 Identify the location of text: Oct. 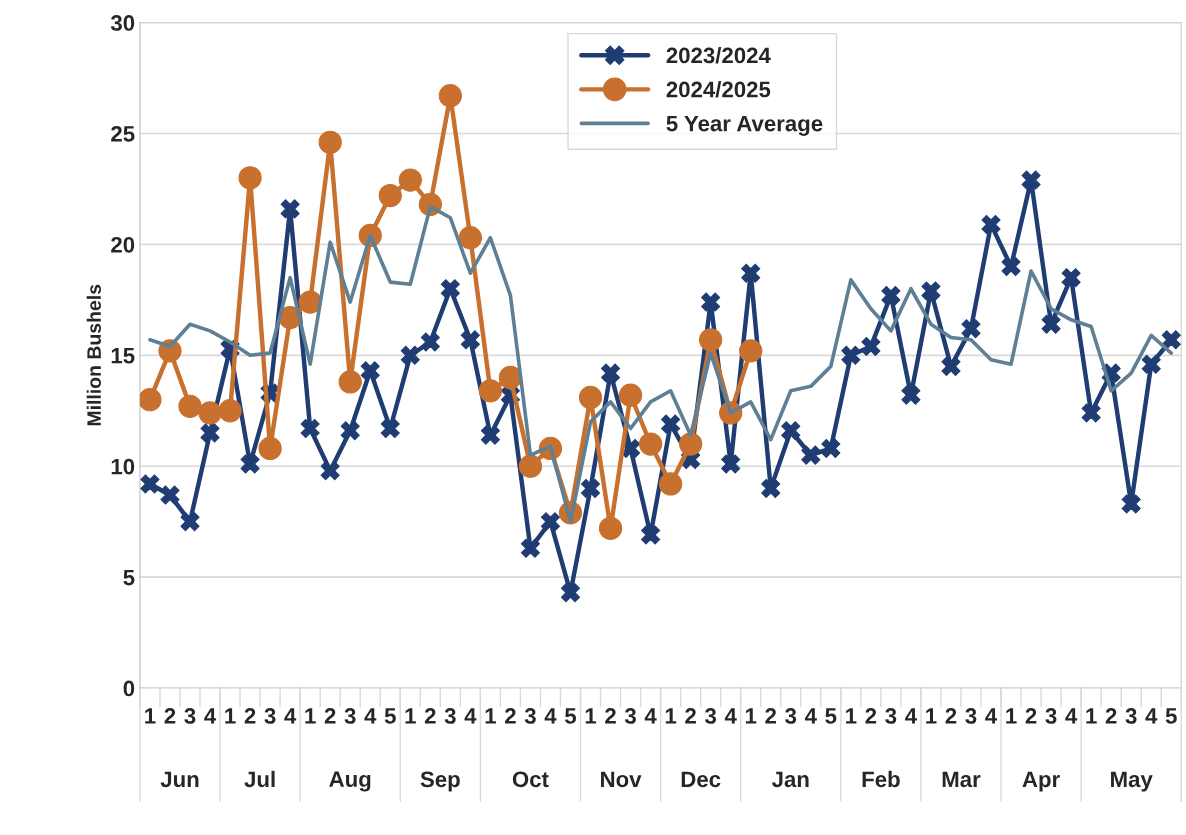
(530, 779).